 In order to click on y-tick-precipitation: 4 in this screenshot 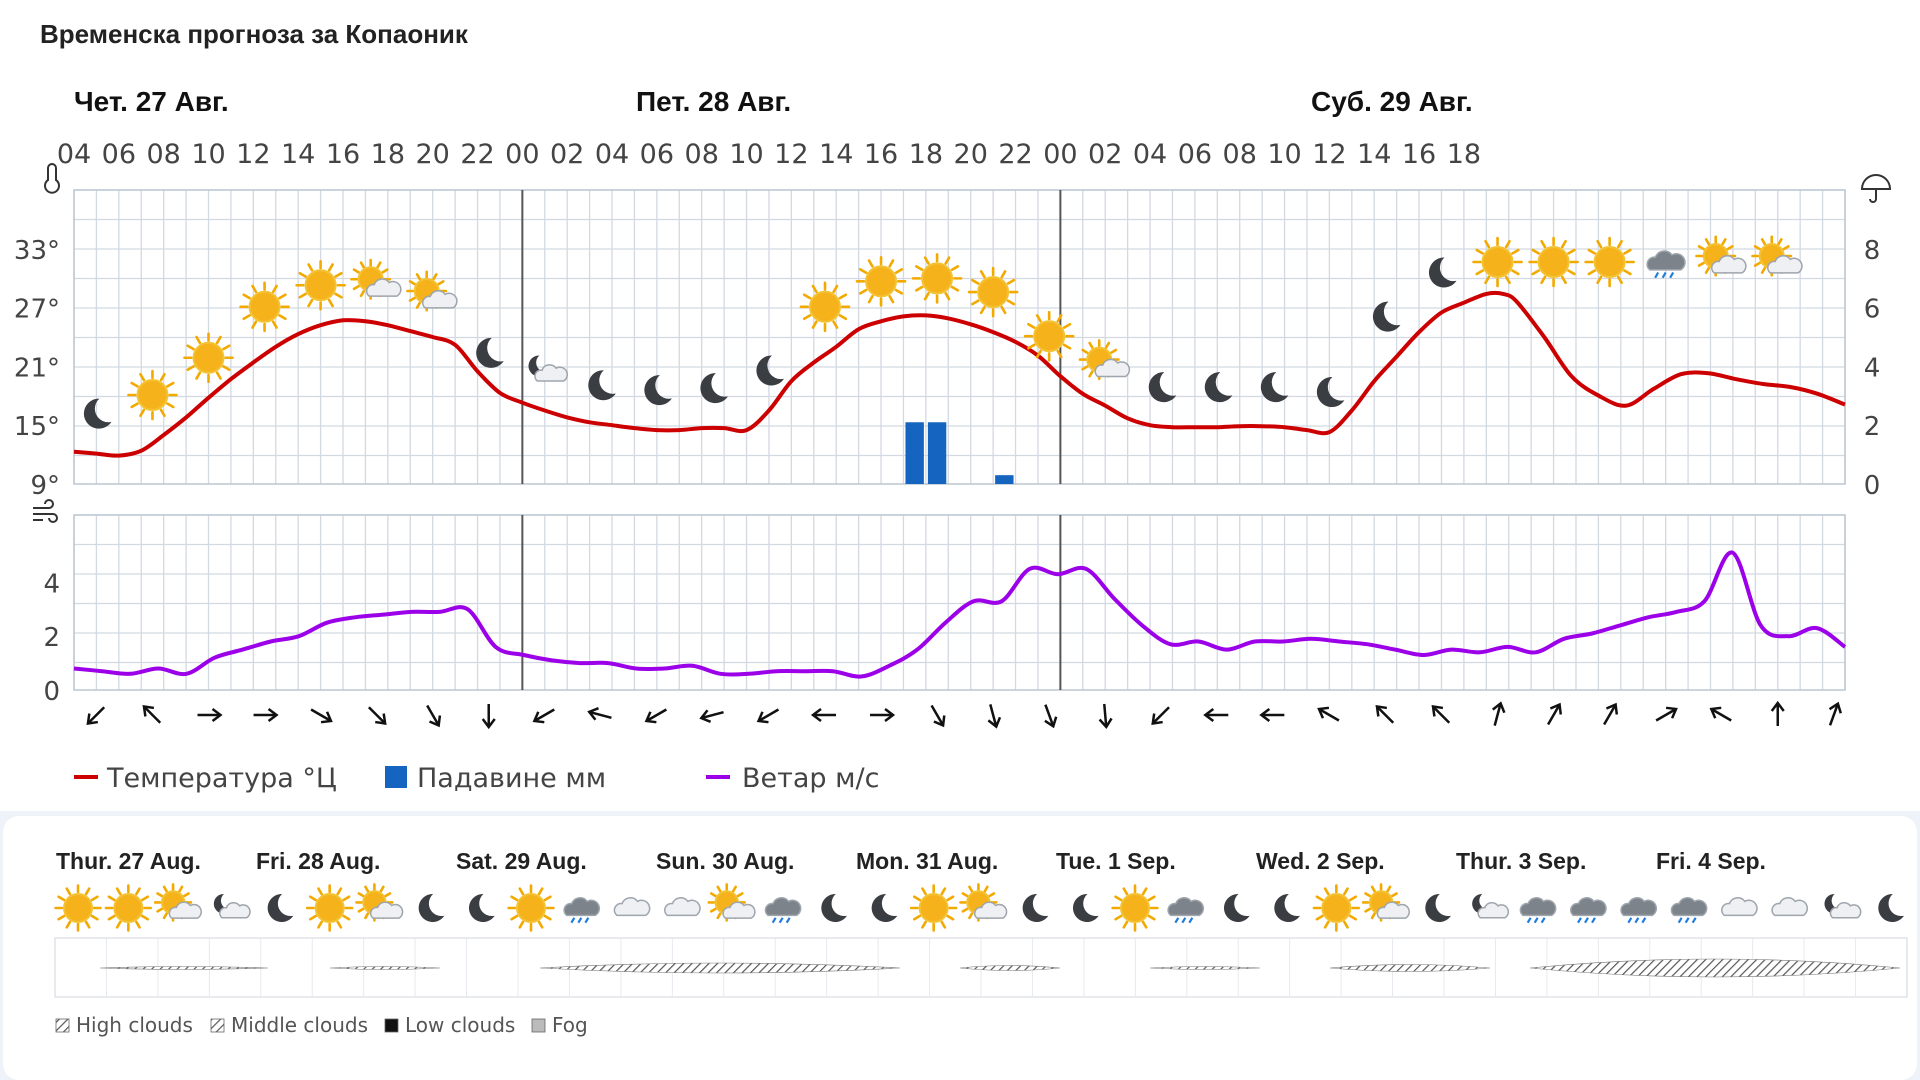, I will do `click(1872, 368)`.